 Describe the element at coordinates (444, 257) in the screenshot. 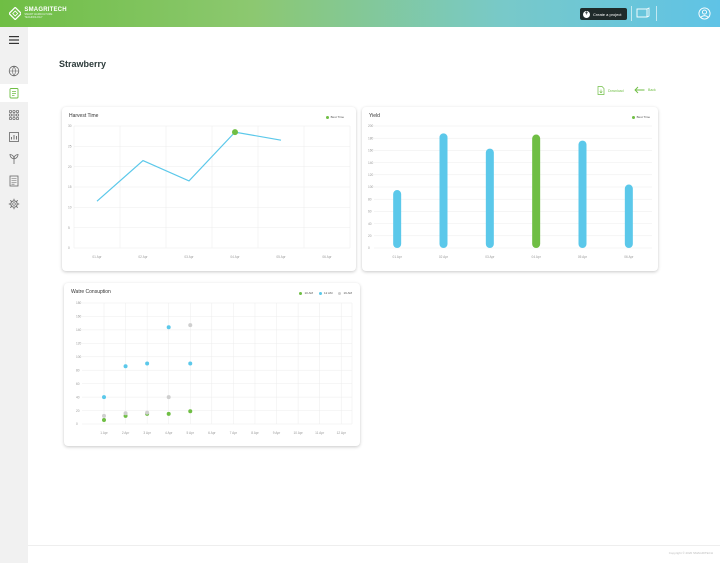

I see `x-tick-label: 02 Apr` at that location.